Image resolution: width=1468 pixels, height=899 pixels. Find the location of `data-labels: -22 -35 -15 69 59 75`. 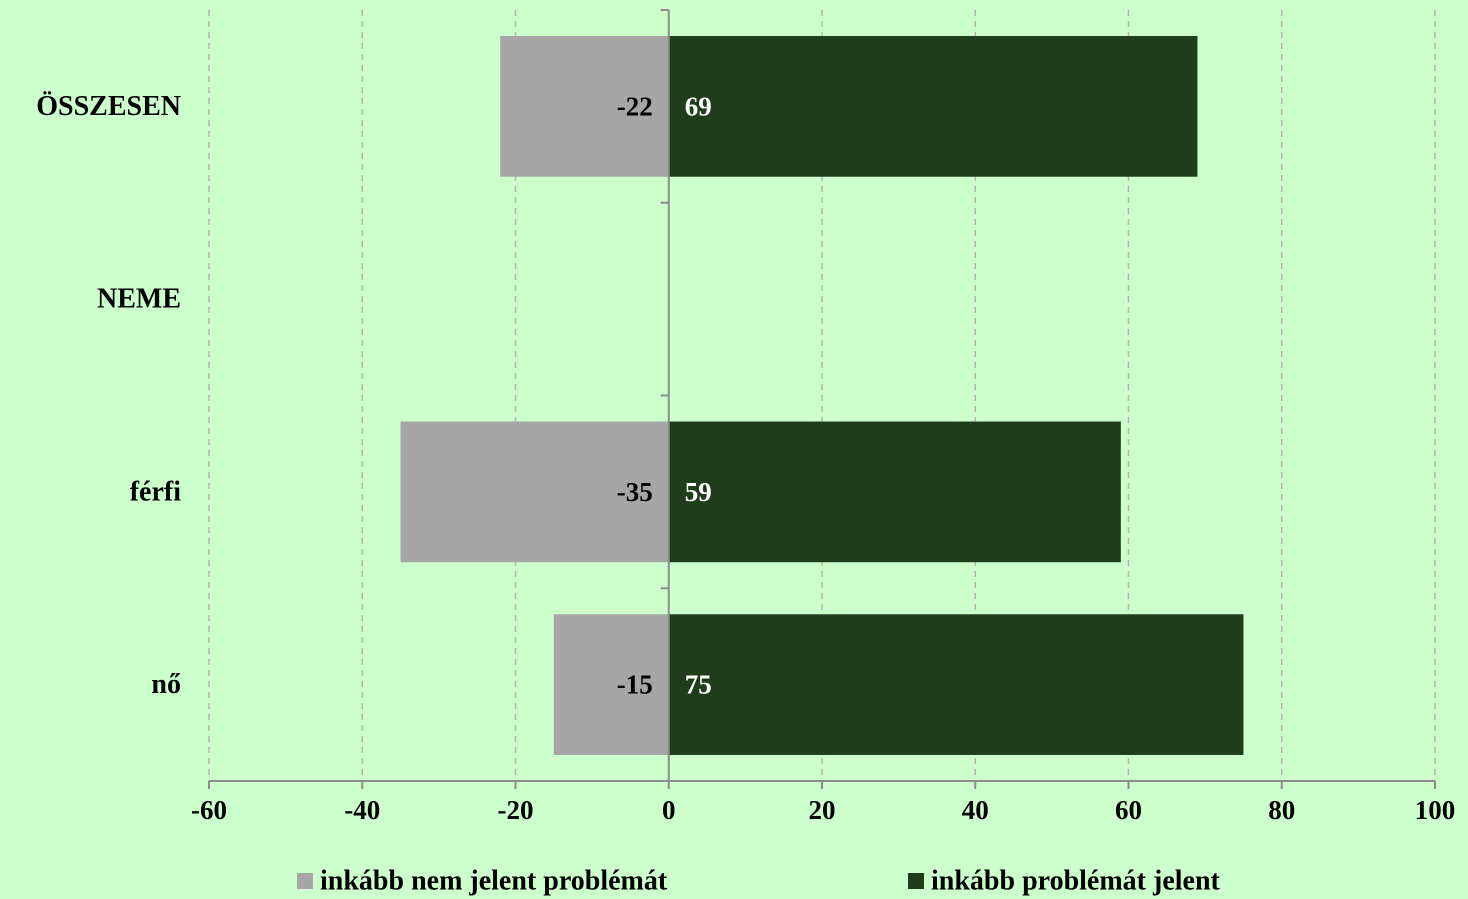

data-labels: -22 -35 -15 69 59 75 is located at coordinates (664, 395).